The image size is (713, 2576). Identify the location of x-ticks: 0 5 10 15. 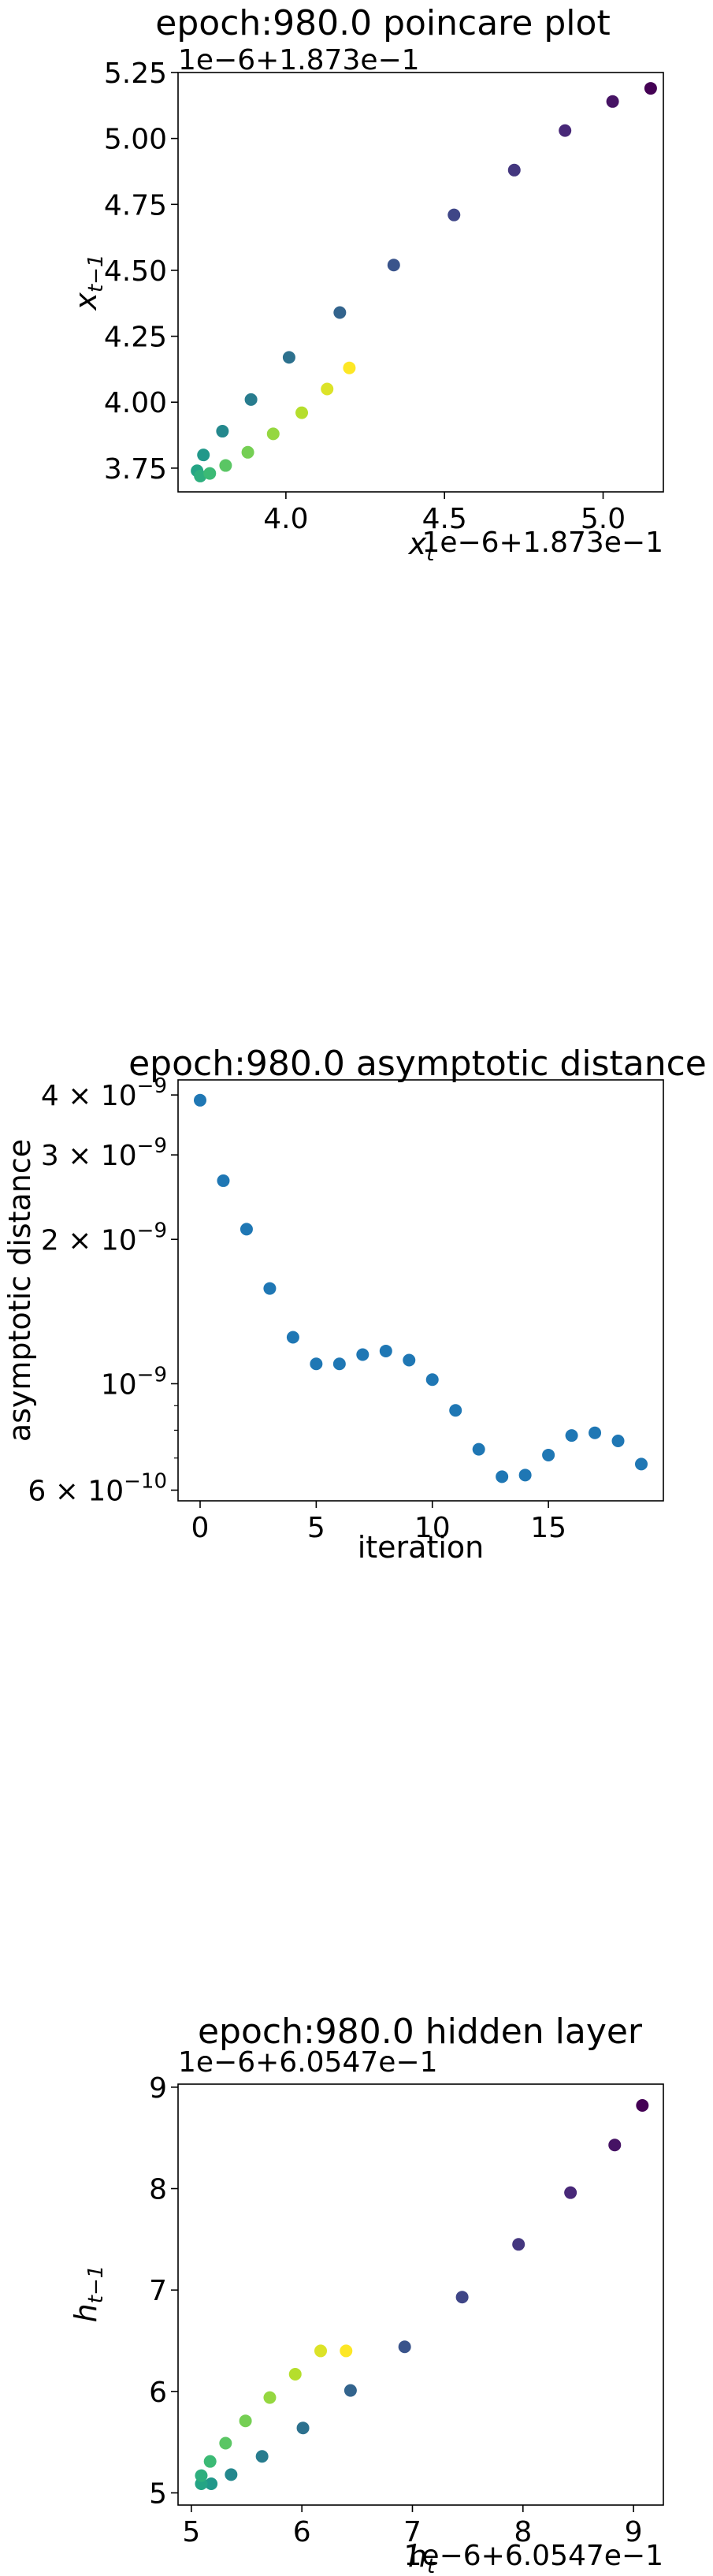
(378, 1522).